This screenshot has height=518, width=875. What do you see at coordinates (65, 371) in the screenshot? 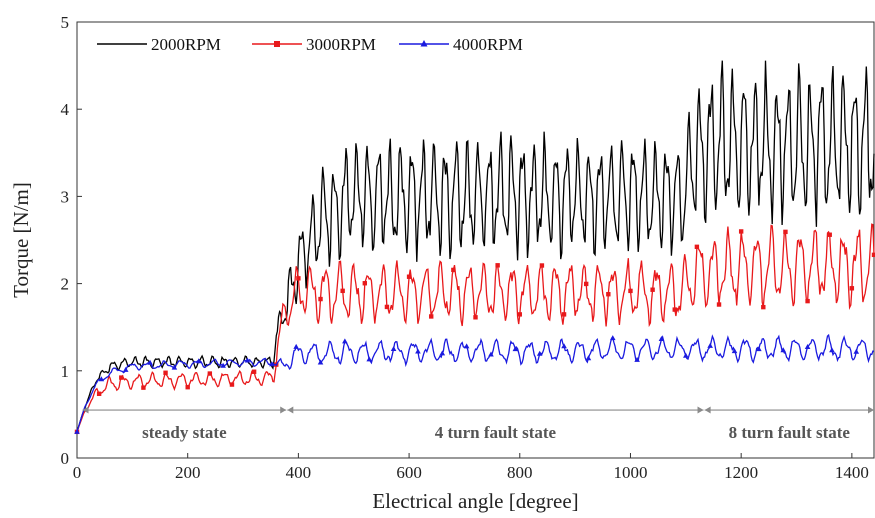
I see `y-tick-label: 1` at bounding box center [65, 371].